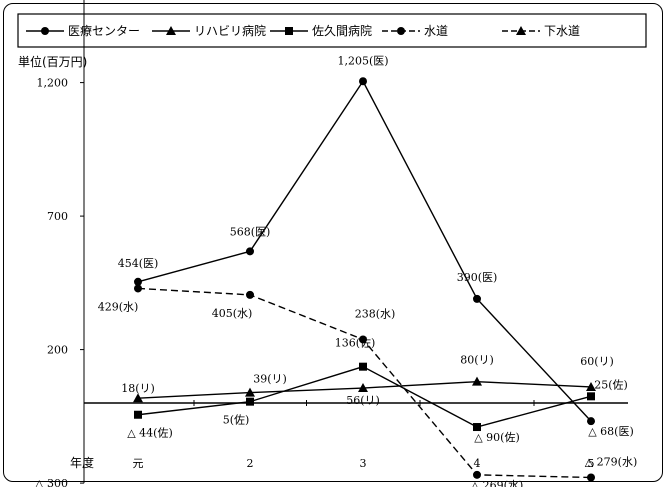  I want to click on data-label: 5(佐), so click(236, 420).